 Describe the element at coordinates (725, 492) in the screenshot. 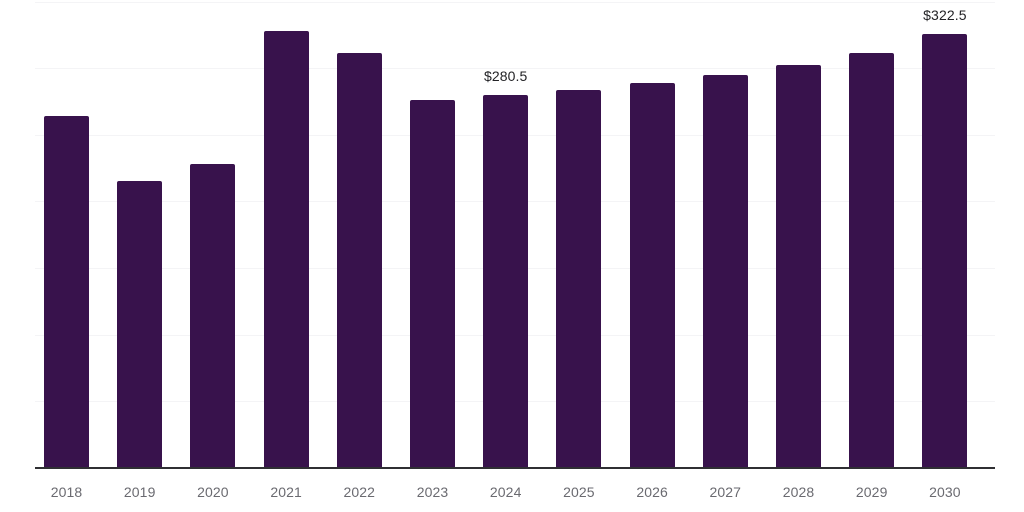

I see `x-axis-tick-2027: 2027` at that location.